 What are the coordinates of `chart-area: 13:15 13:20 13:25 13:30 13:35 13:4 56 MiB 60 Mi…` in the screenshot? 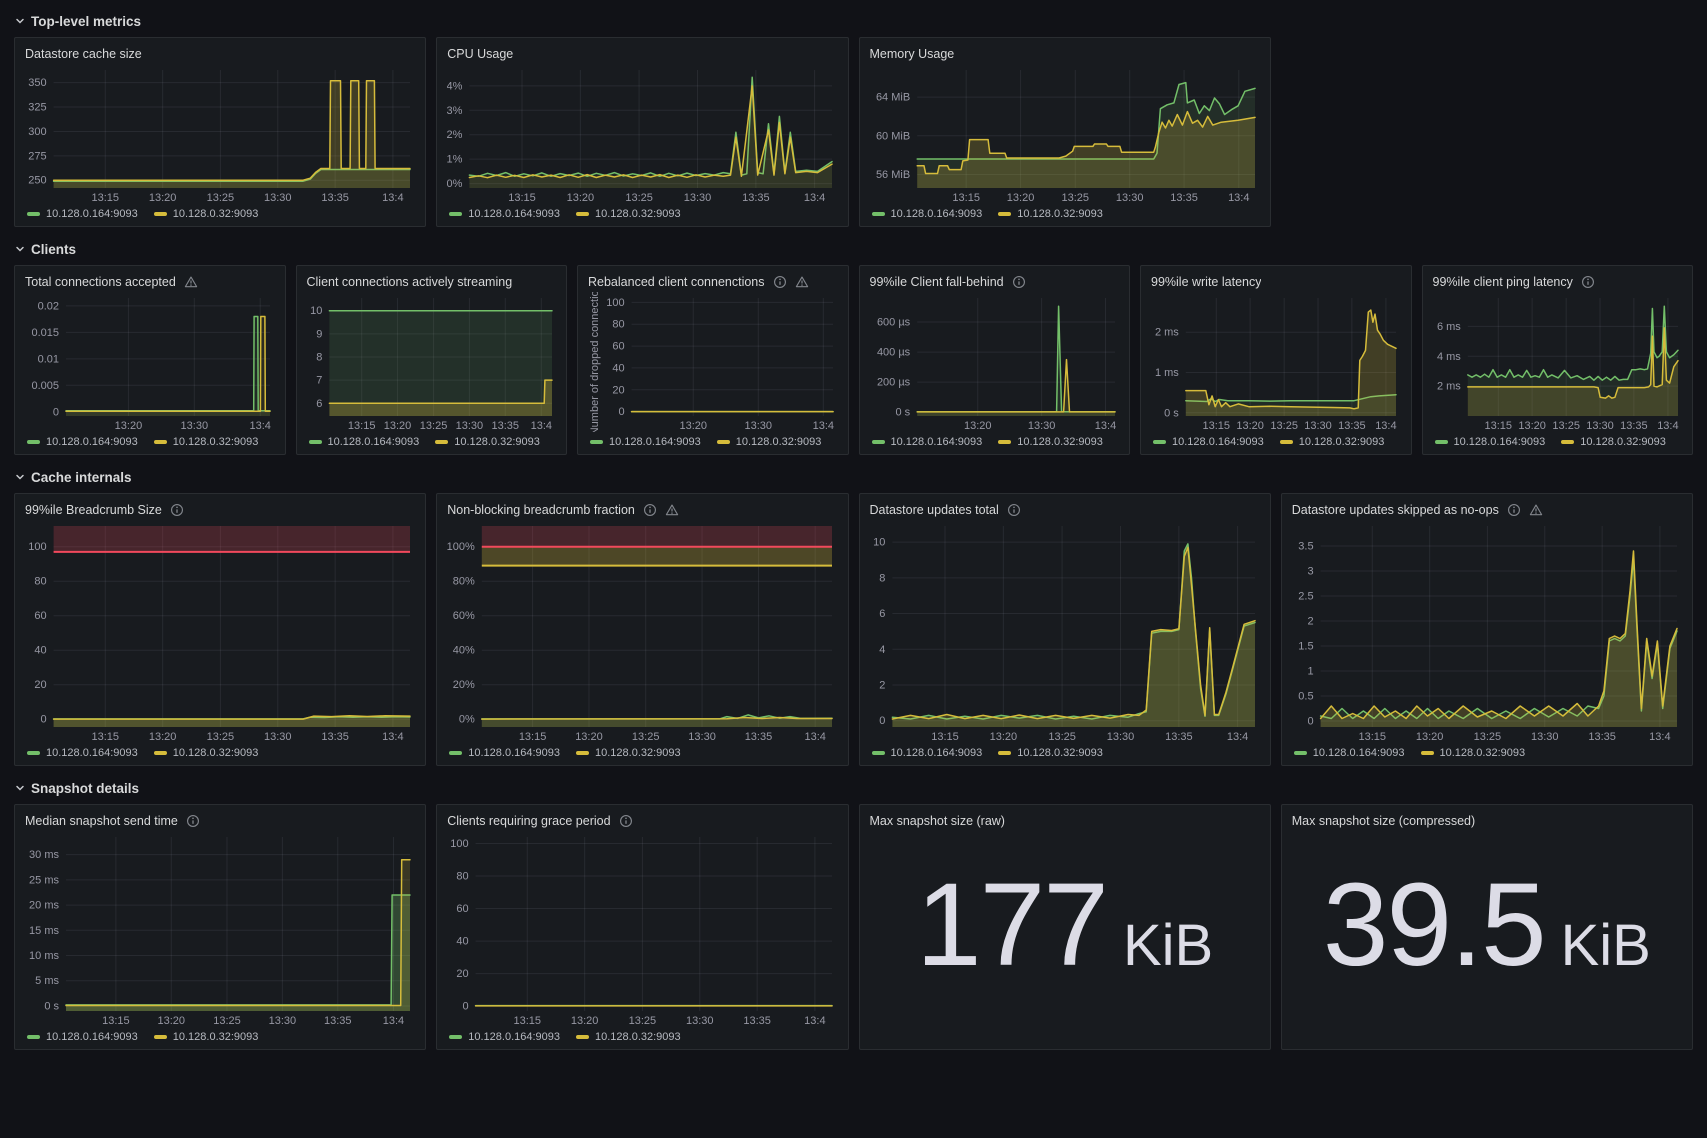 It's located at (1065, 134).